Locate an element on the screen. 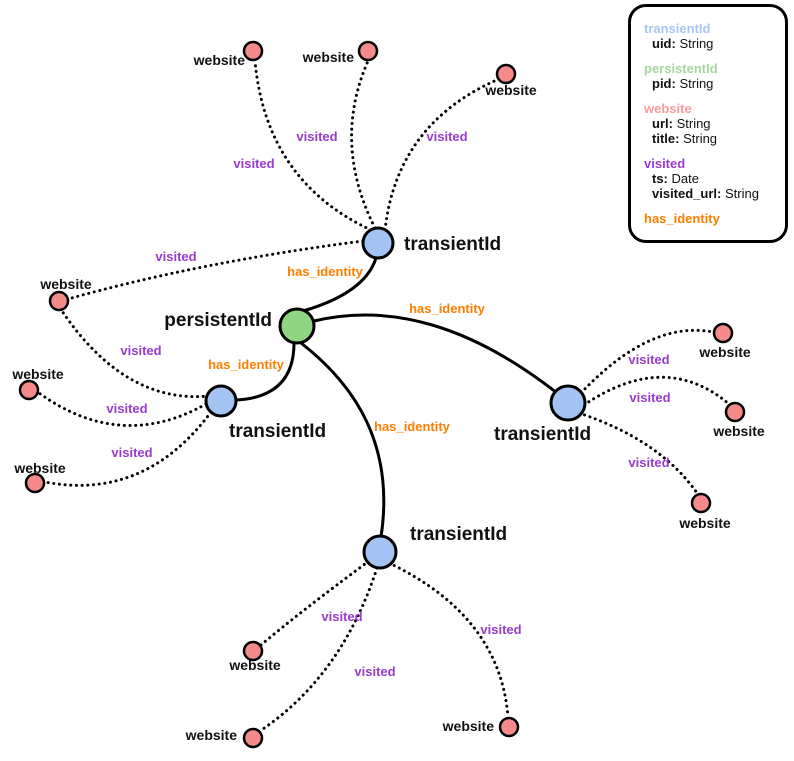 The height and width of the screenshot is (761, 794). legend-item-website: website url: String title: String is located at coordinates (710, 123).